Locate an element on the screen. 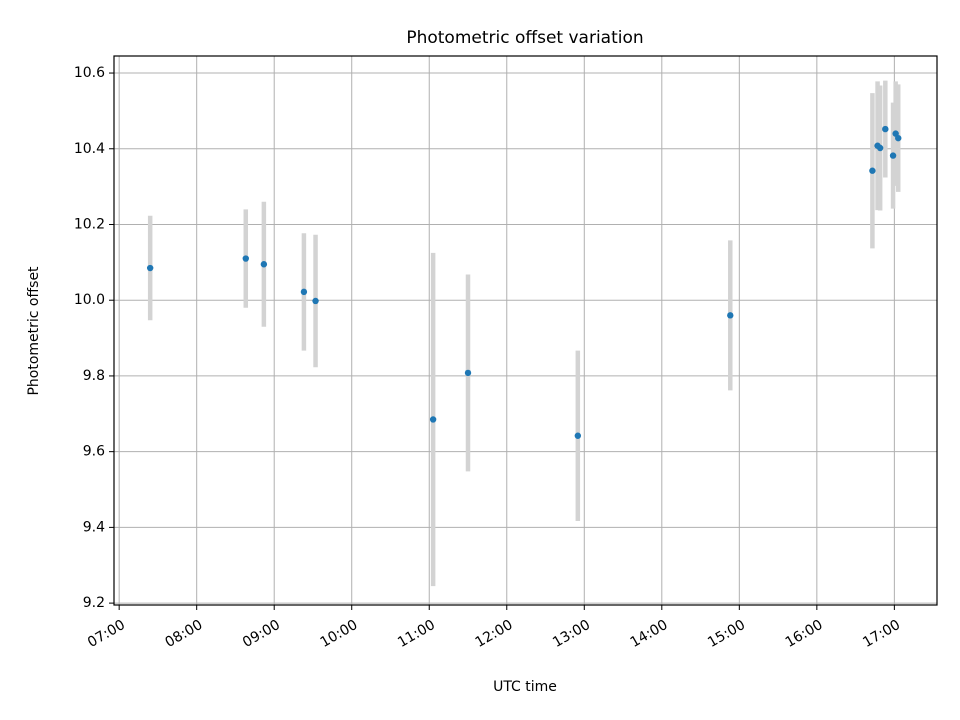 This screenshot has height=720, width=960. y-tick-label: 10.6 is located at coordinates (89, 73).